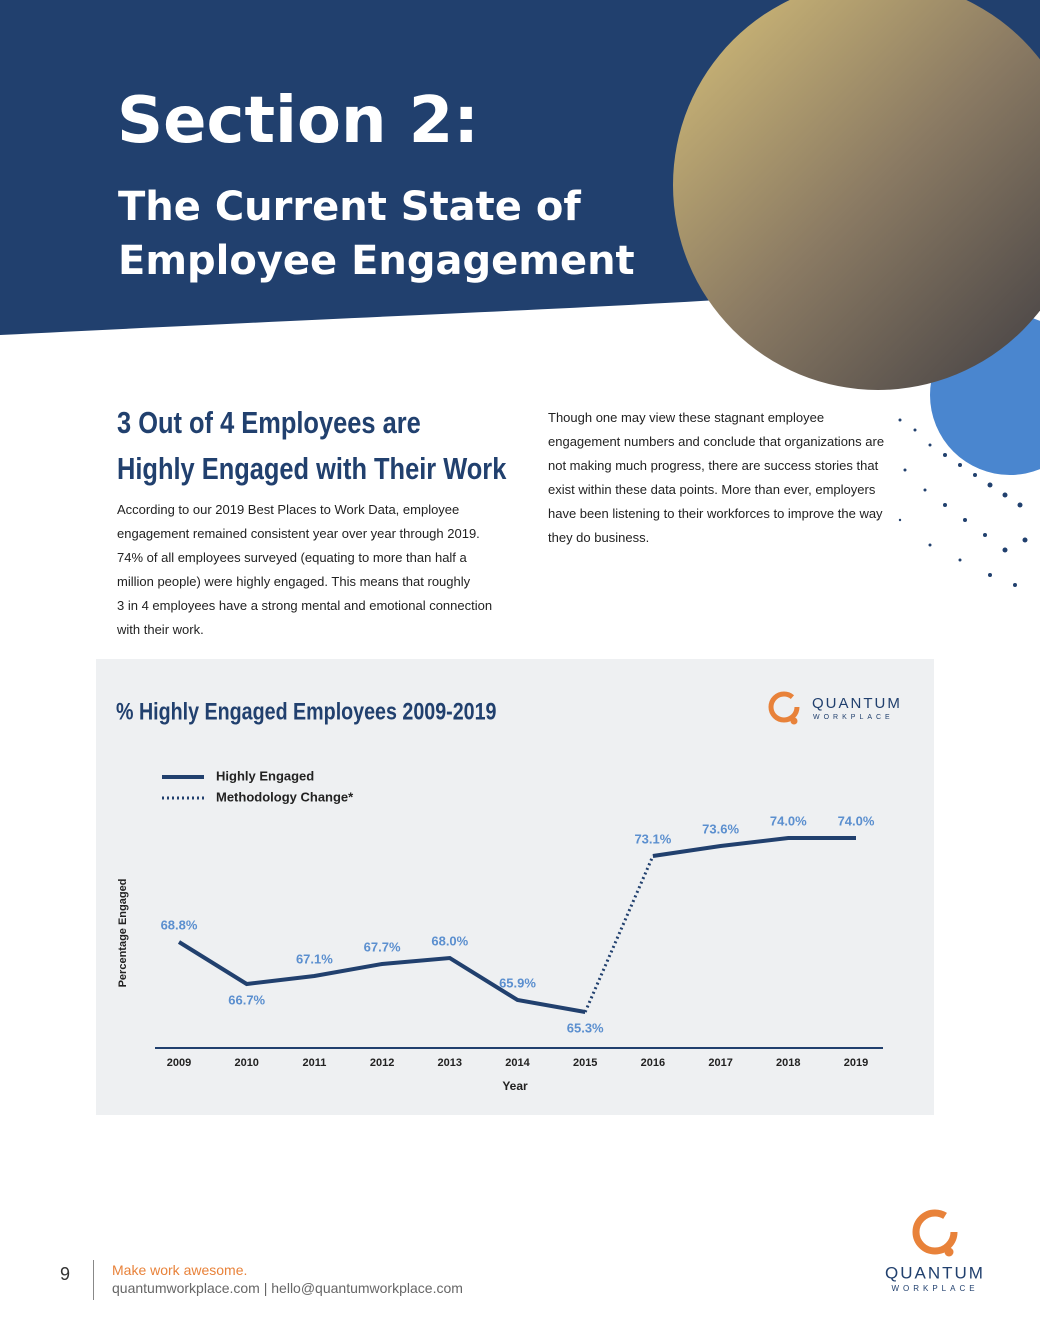 This screenshot has width=1040, height=1338. Describe the element at coordinates (963, 502) in the screenshot. I see `dot-pattern` at that location.